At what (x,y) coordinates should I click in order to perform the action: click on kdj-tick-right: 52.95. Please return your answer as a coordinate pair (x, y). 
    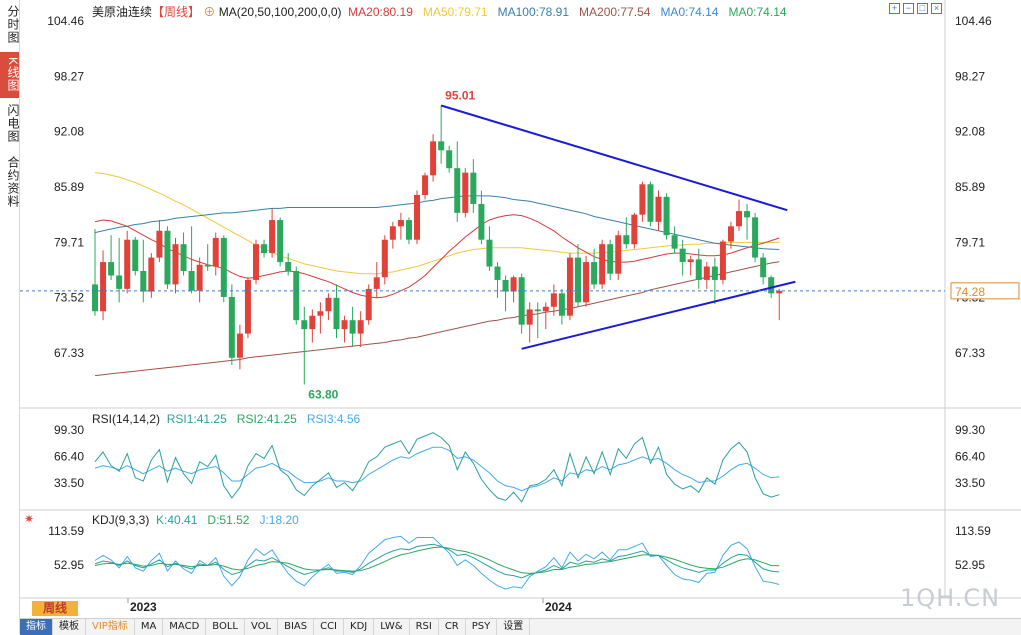
    Looking at the image, I should click on (970, 565).